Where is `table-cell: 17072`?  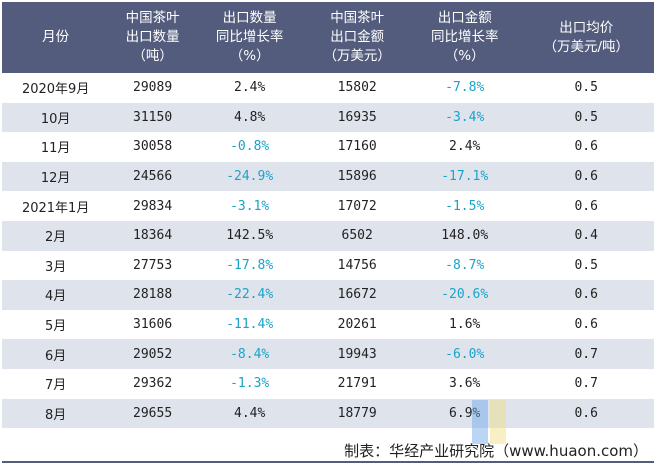 table-cell: 17072 is located at coordinates (357, 206).